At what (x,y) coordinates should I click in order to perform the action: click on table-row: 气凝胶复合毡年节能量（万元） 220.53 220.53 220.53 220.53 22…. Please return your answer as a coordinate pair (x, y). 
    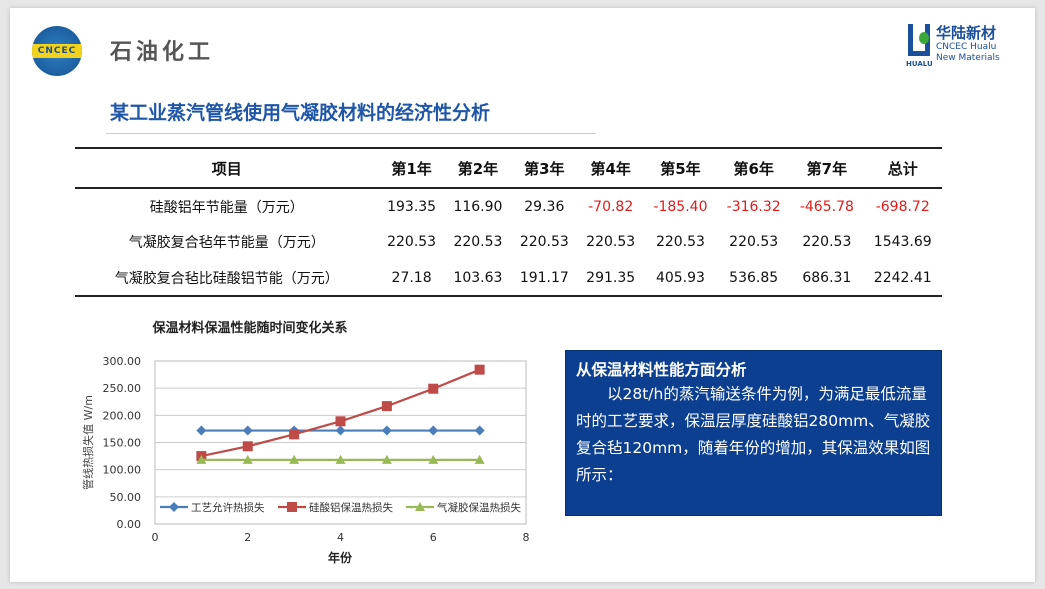
    Looking at the image, I should click on (508, 242).